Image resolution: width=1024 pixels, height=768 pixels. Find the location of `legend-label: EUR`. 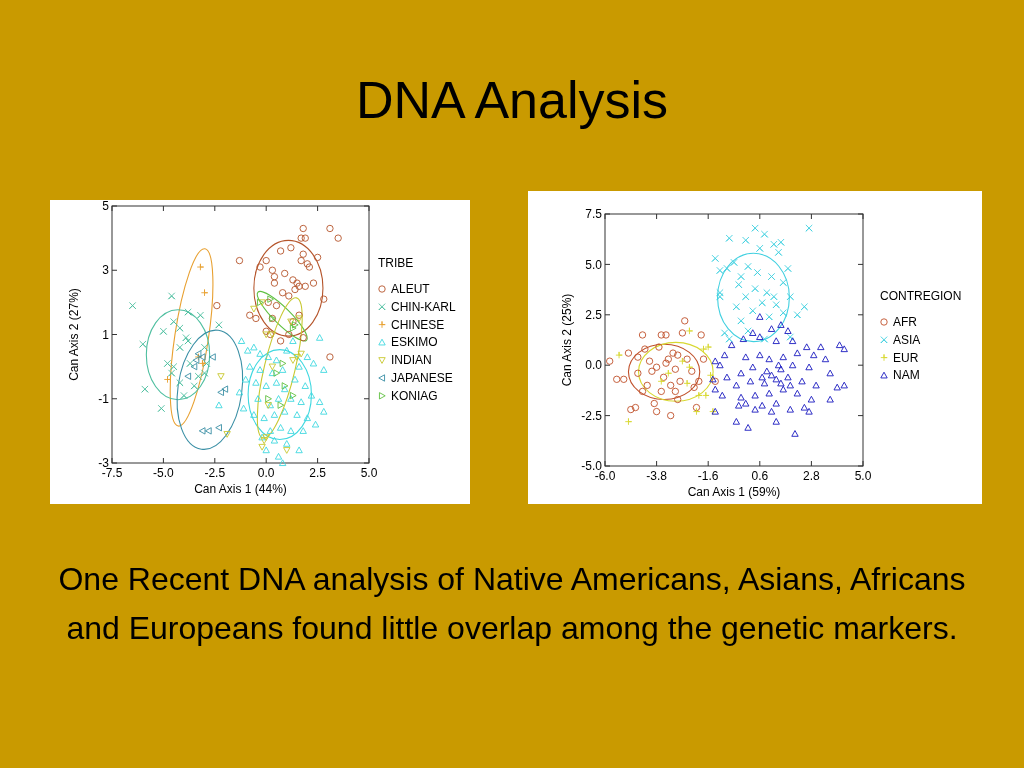

legend-label: EUR is located at coordinates (906, 357).